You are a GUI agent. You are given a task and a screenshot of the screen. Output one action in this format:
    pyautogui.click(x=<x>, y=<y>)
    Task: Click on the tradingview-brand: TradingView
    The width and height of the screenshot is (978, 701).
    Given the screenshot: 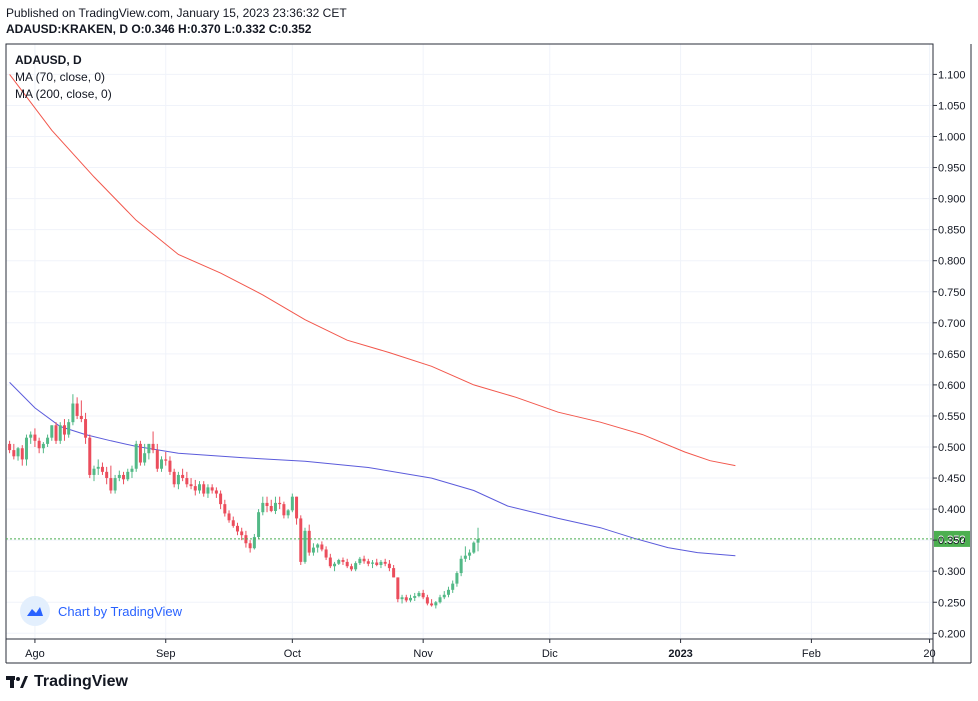 What is the action you would take?
    pyautogui.click(x=67, y=682)
    